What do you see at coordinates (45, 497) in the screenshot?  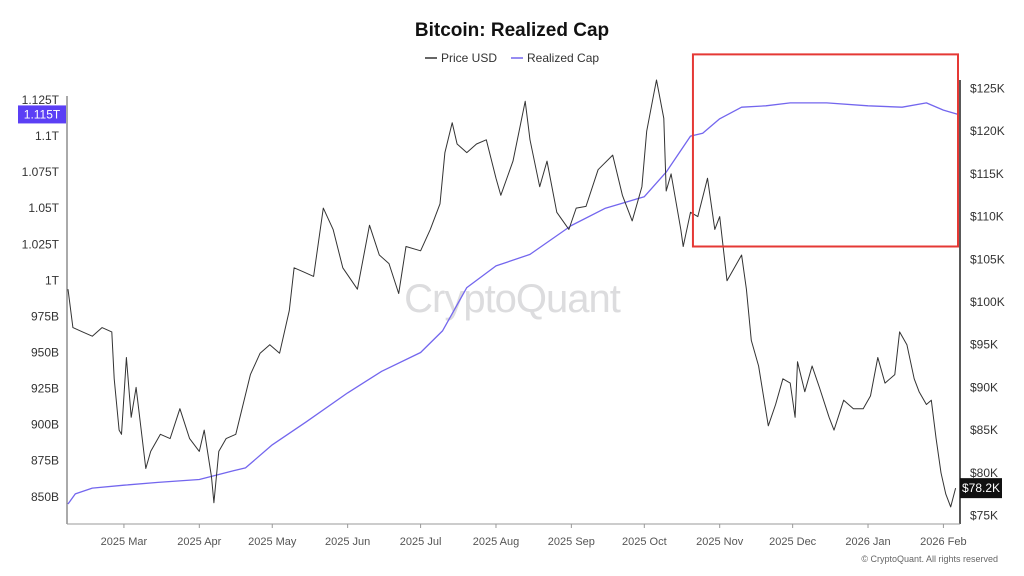 I see `left-tick-label: 850B` at bounding box center [45, 497].